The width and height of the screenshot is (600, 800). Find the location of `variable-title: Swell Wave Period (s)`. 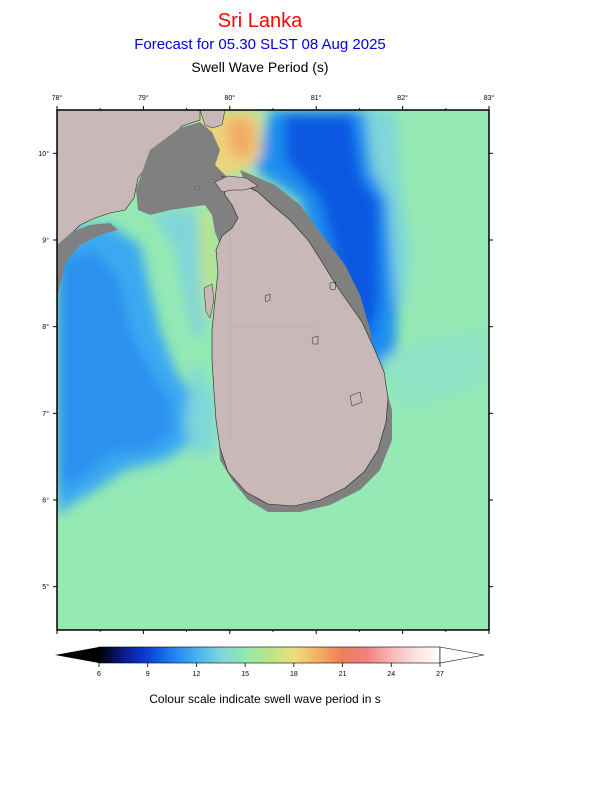

variable-title: Swell Wave Period (s) is located at coordinates (260, 67).